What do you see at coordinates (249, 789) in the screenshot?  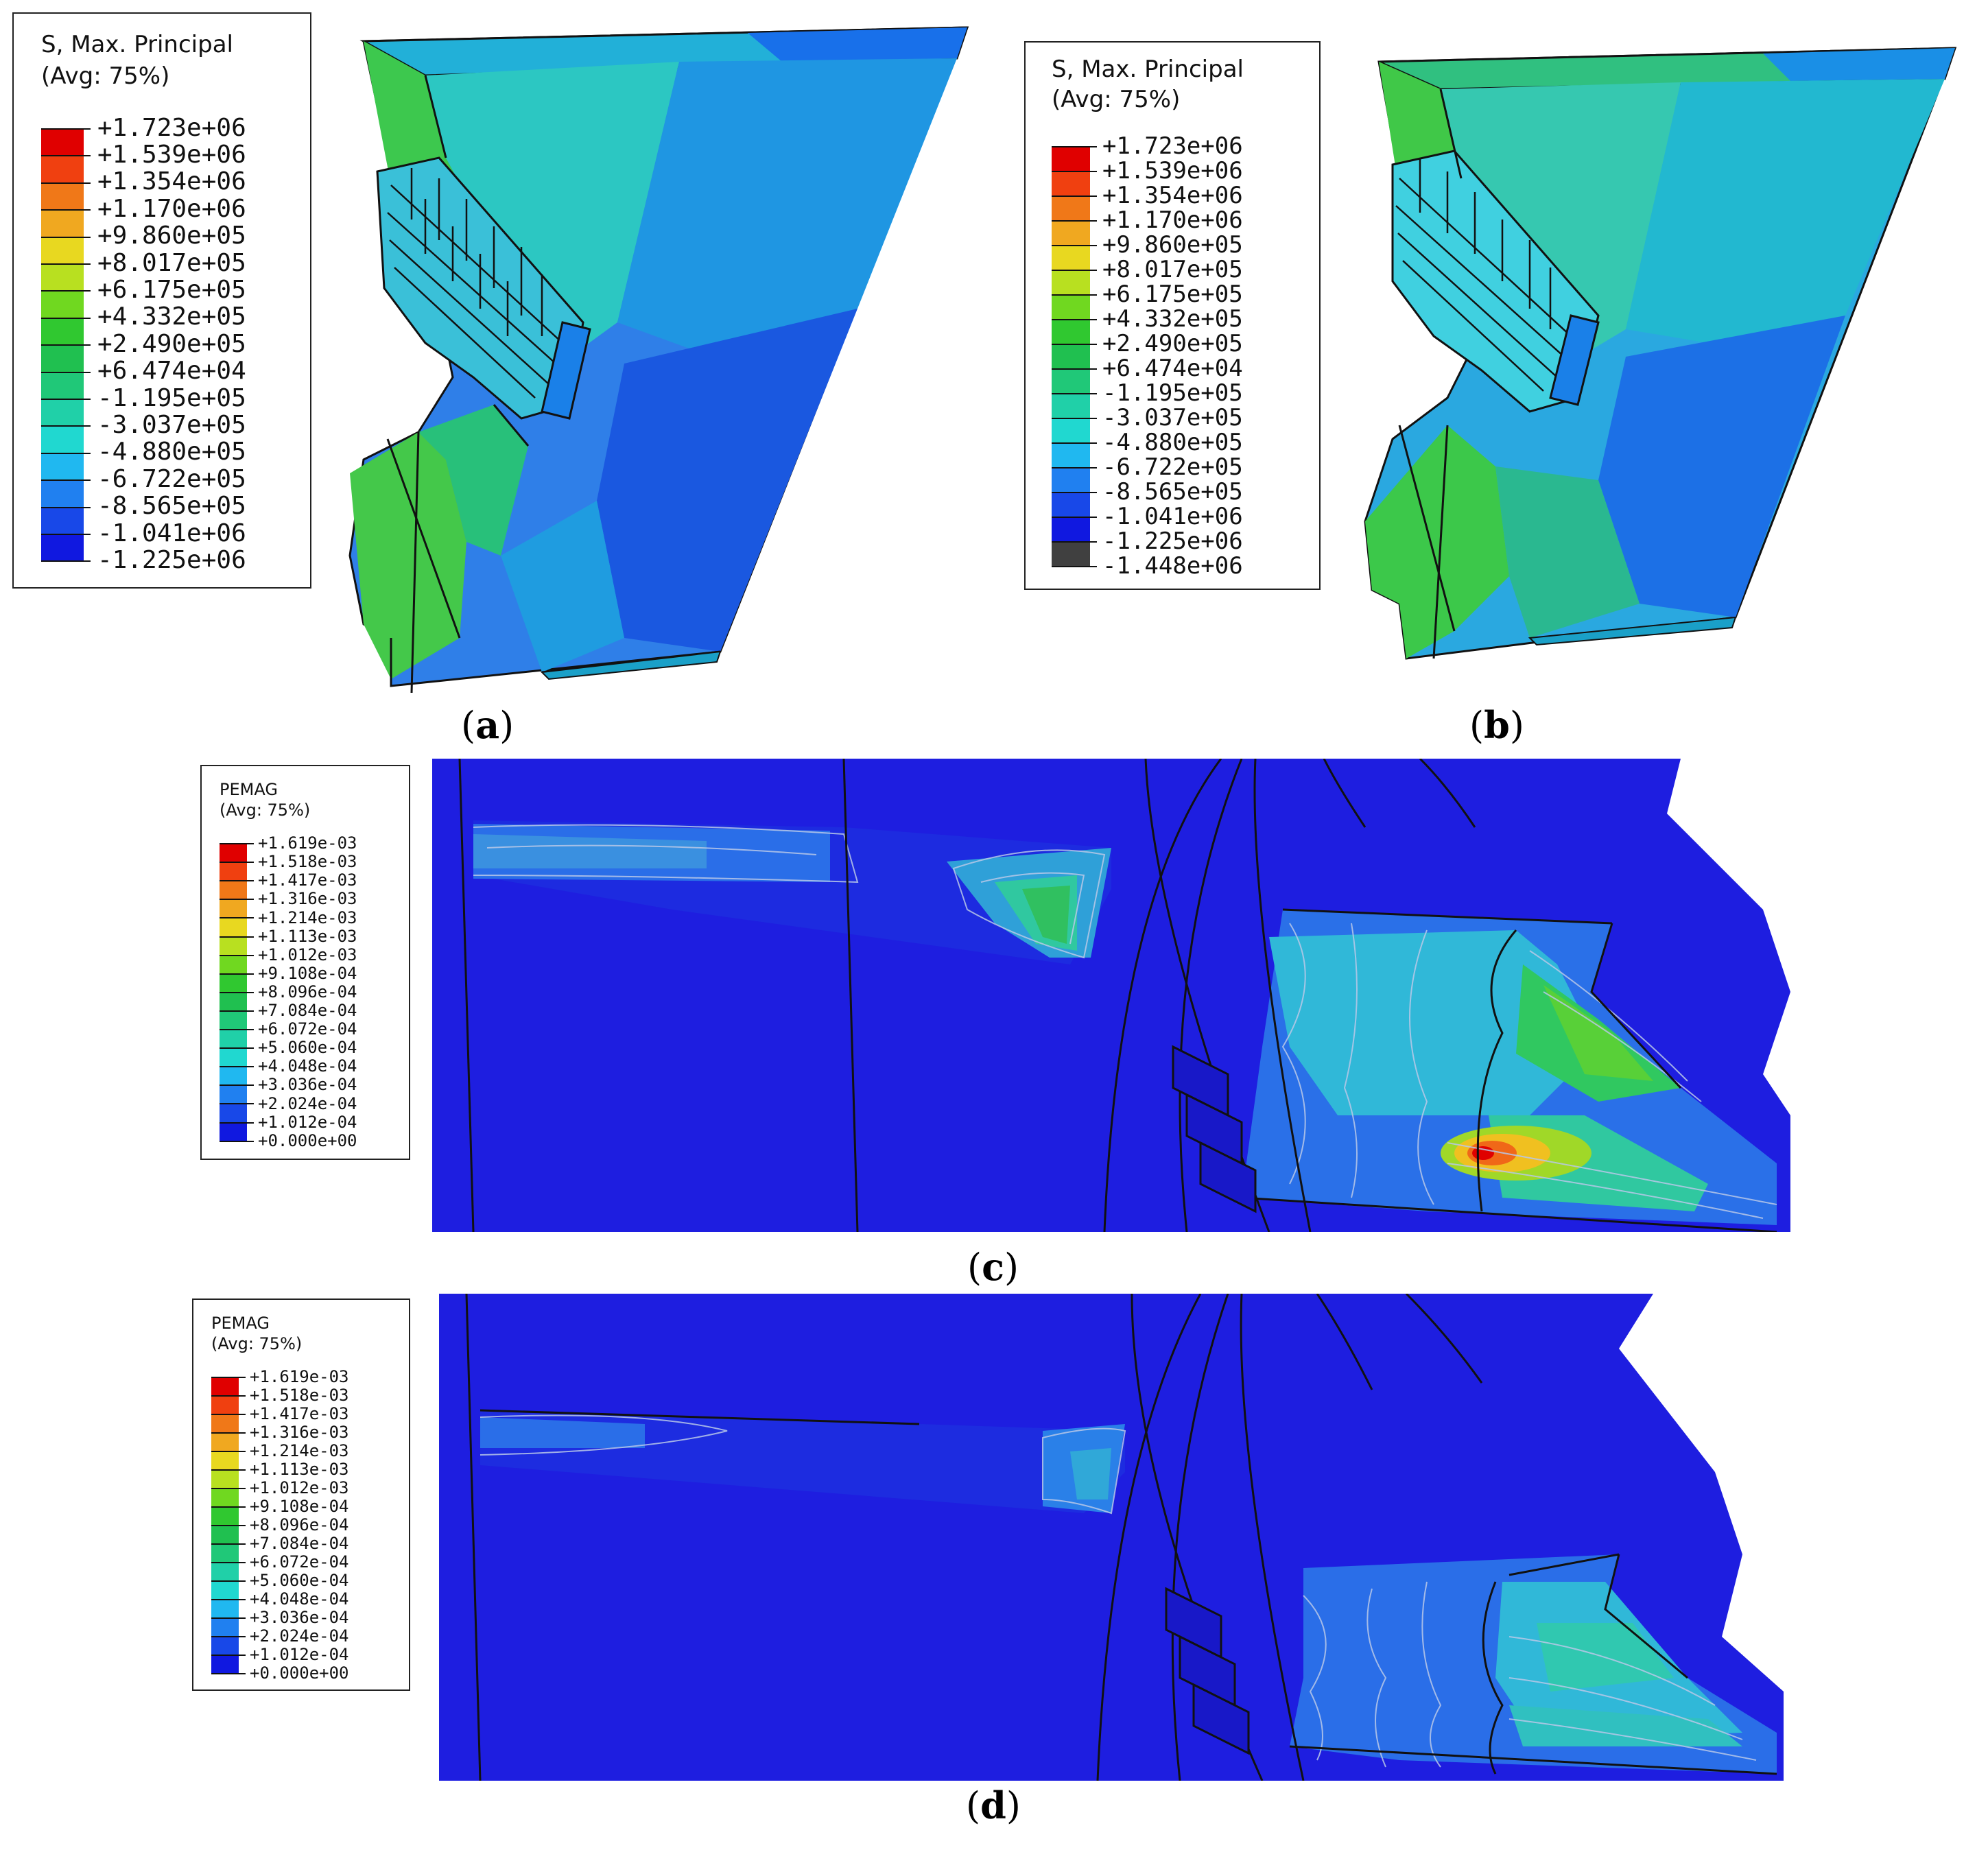 I see `legend-title: PEMAG` at bounding box center [249, 789].